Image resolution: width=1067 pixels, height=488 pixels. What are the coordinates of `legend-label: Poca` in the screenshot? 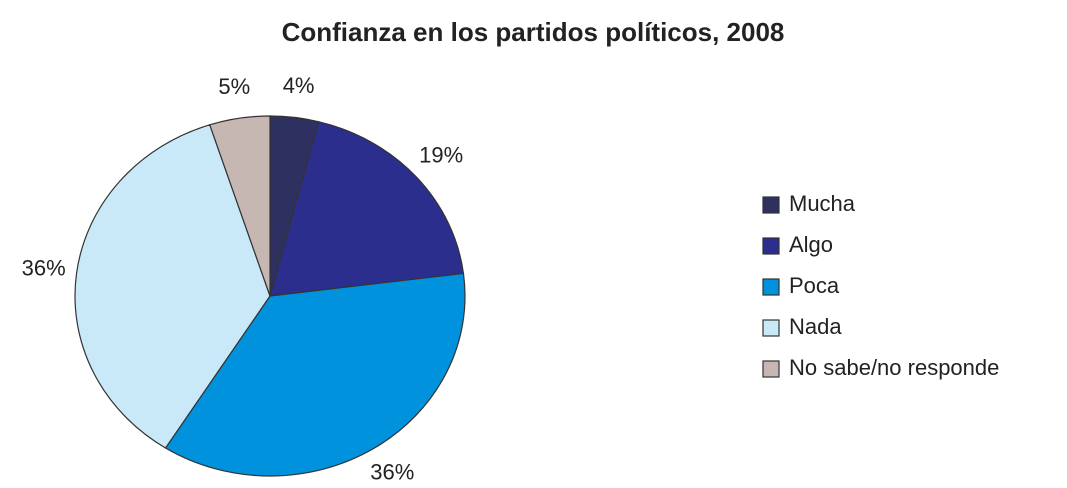 It's located at (814, 285).